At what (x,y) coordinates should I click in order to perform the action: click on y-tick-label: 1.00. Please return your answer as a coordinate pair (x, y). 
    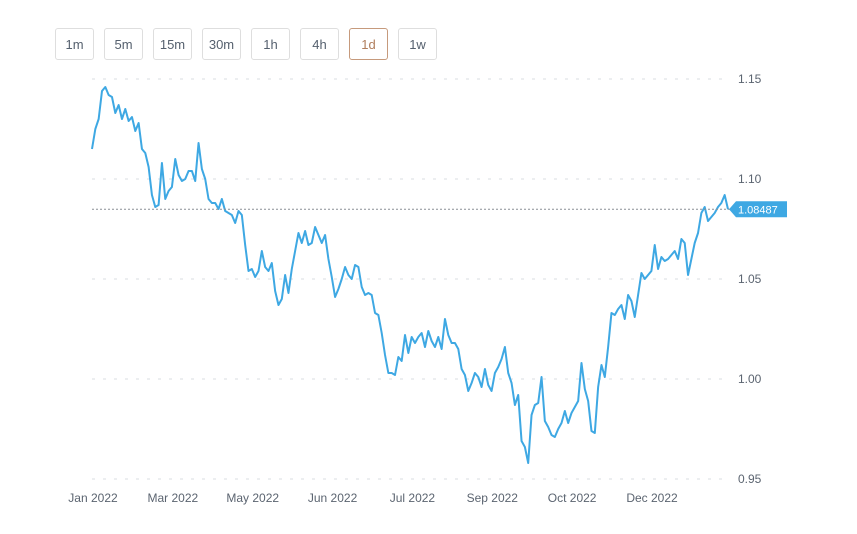
    Looking at the image, I should click on (750, 379).